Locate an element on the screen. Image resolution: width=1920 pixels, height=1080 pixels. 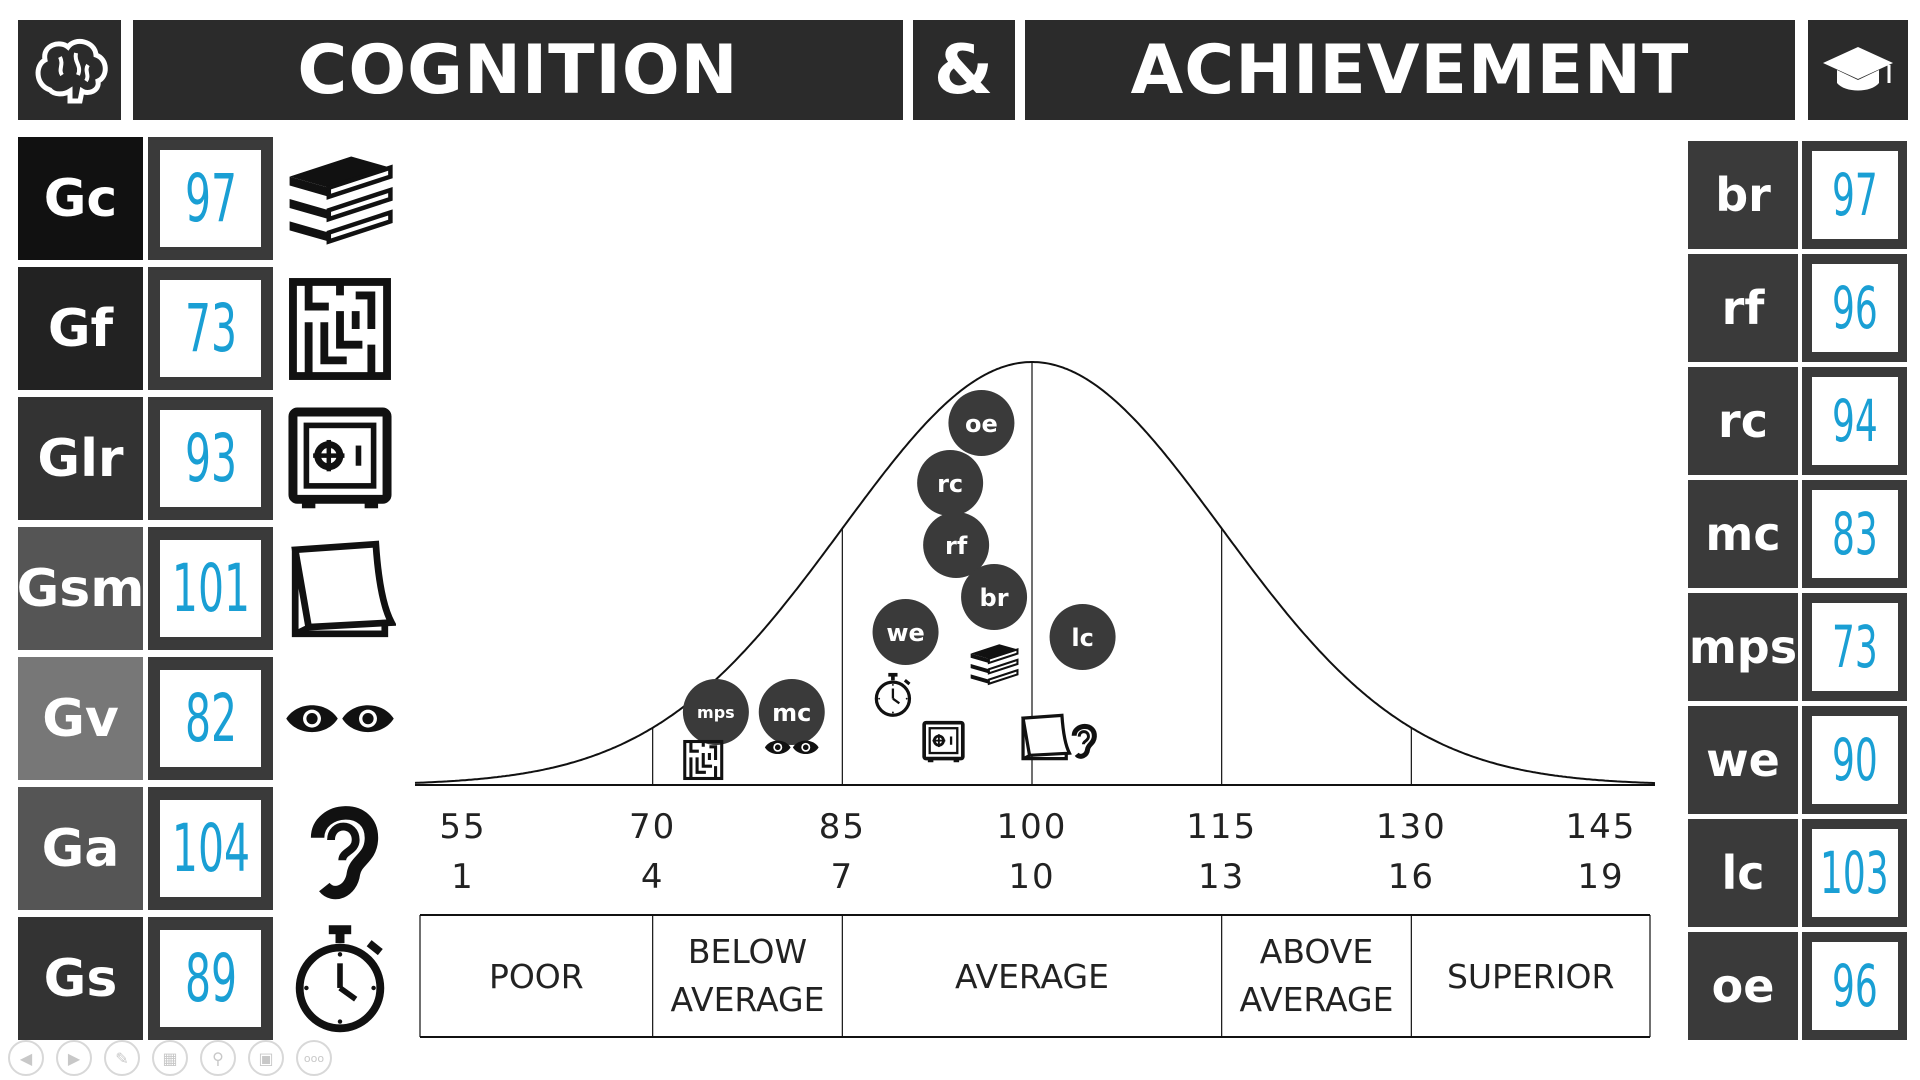
slideshow-toolbar: ◀ ▶ ✎ ▦ ⚲ ▣ ooo is located at coordinates (170, 1058).